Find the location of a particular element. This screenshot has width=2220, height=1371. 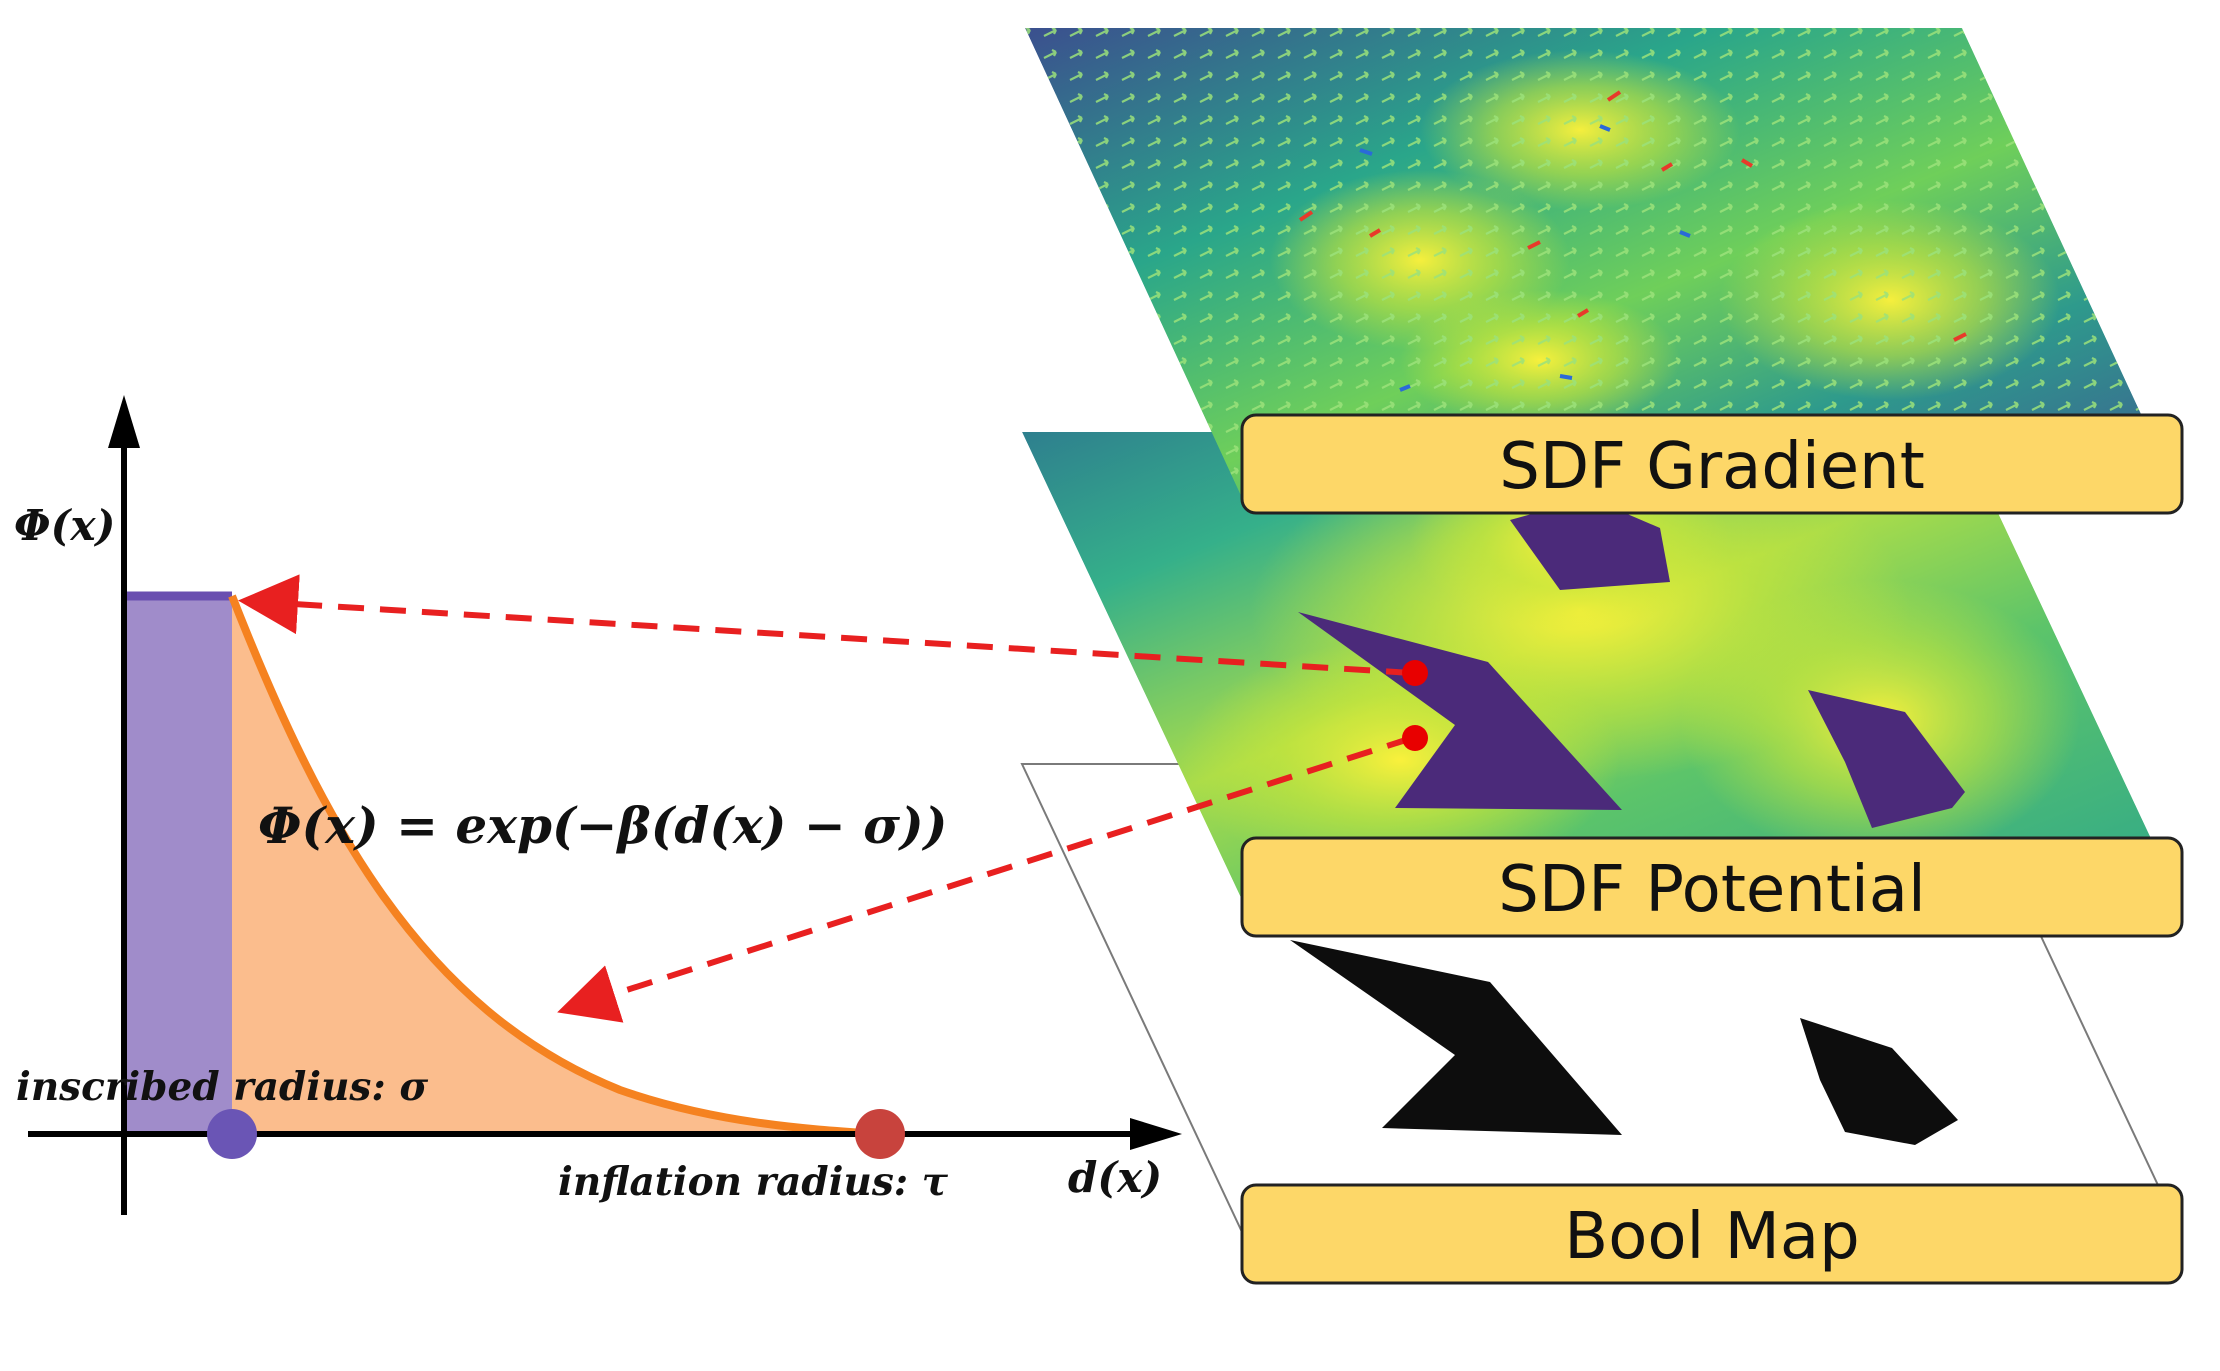

obstacle-chevron-bool is located at coordinates (1456, 1037).